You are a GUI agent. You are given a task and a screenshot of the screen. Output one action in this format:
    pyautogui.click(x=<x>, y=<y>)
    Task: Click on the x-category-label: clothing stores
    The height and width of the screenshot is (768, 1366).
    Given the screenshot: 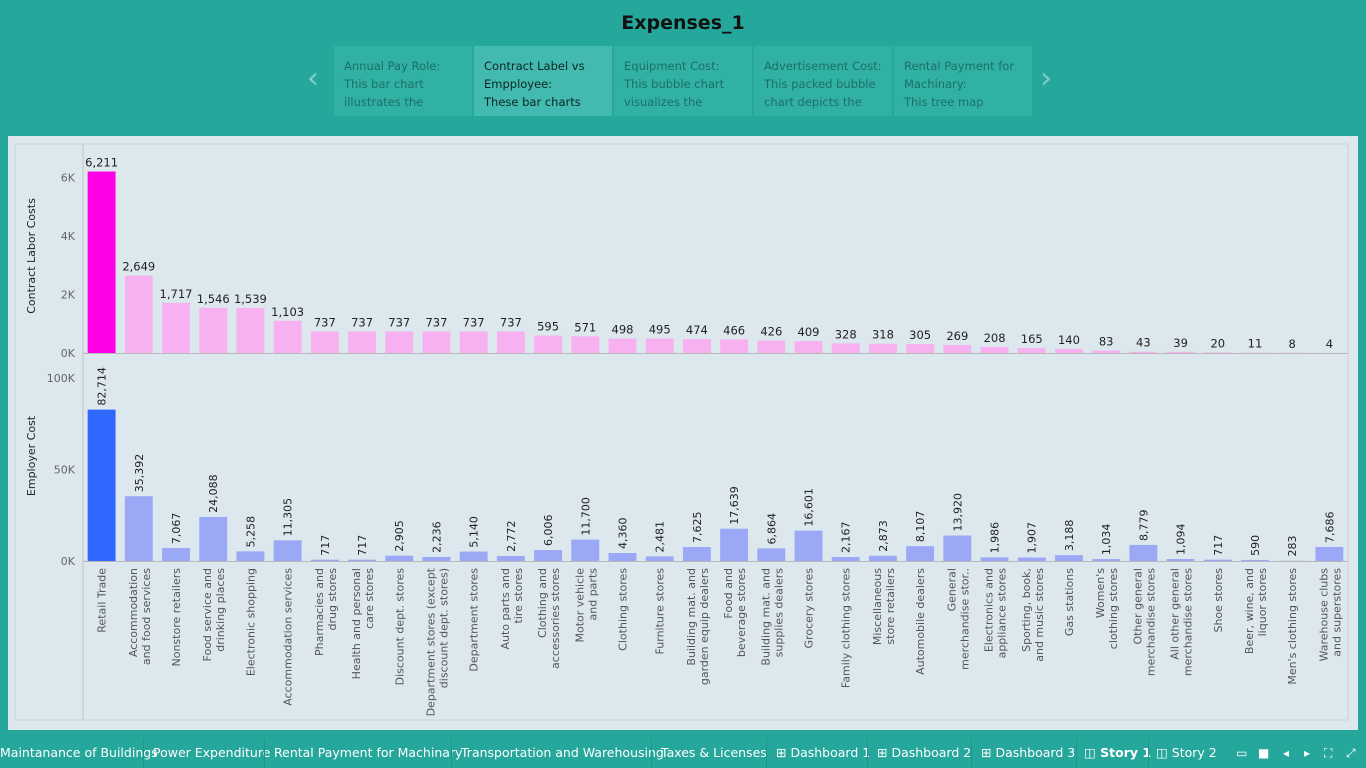 What is the action you would take?
    pyautogui.click(x=1113, y=608)
    